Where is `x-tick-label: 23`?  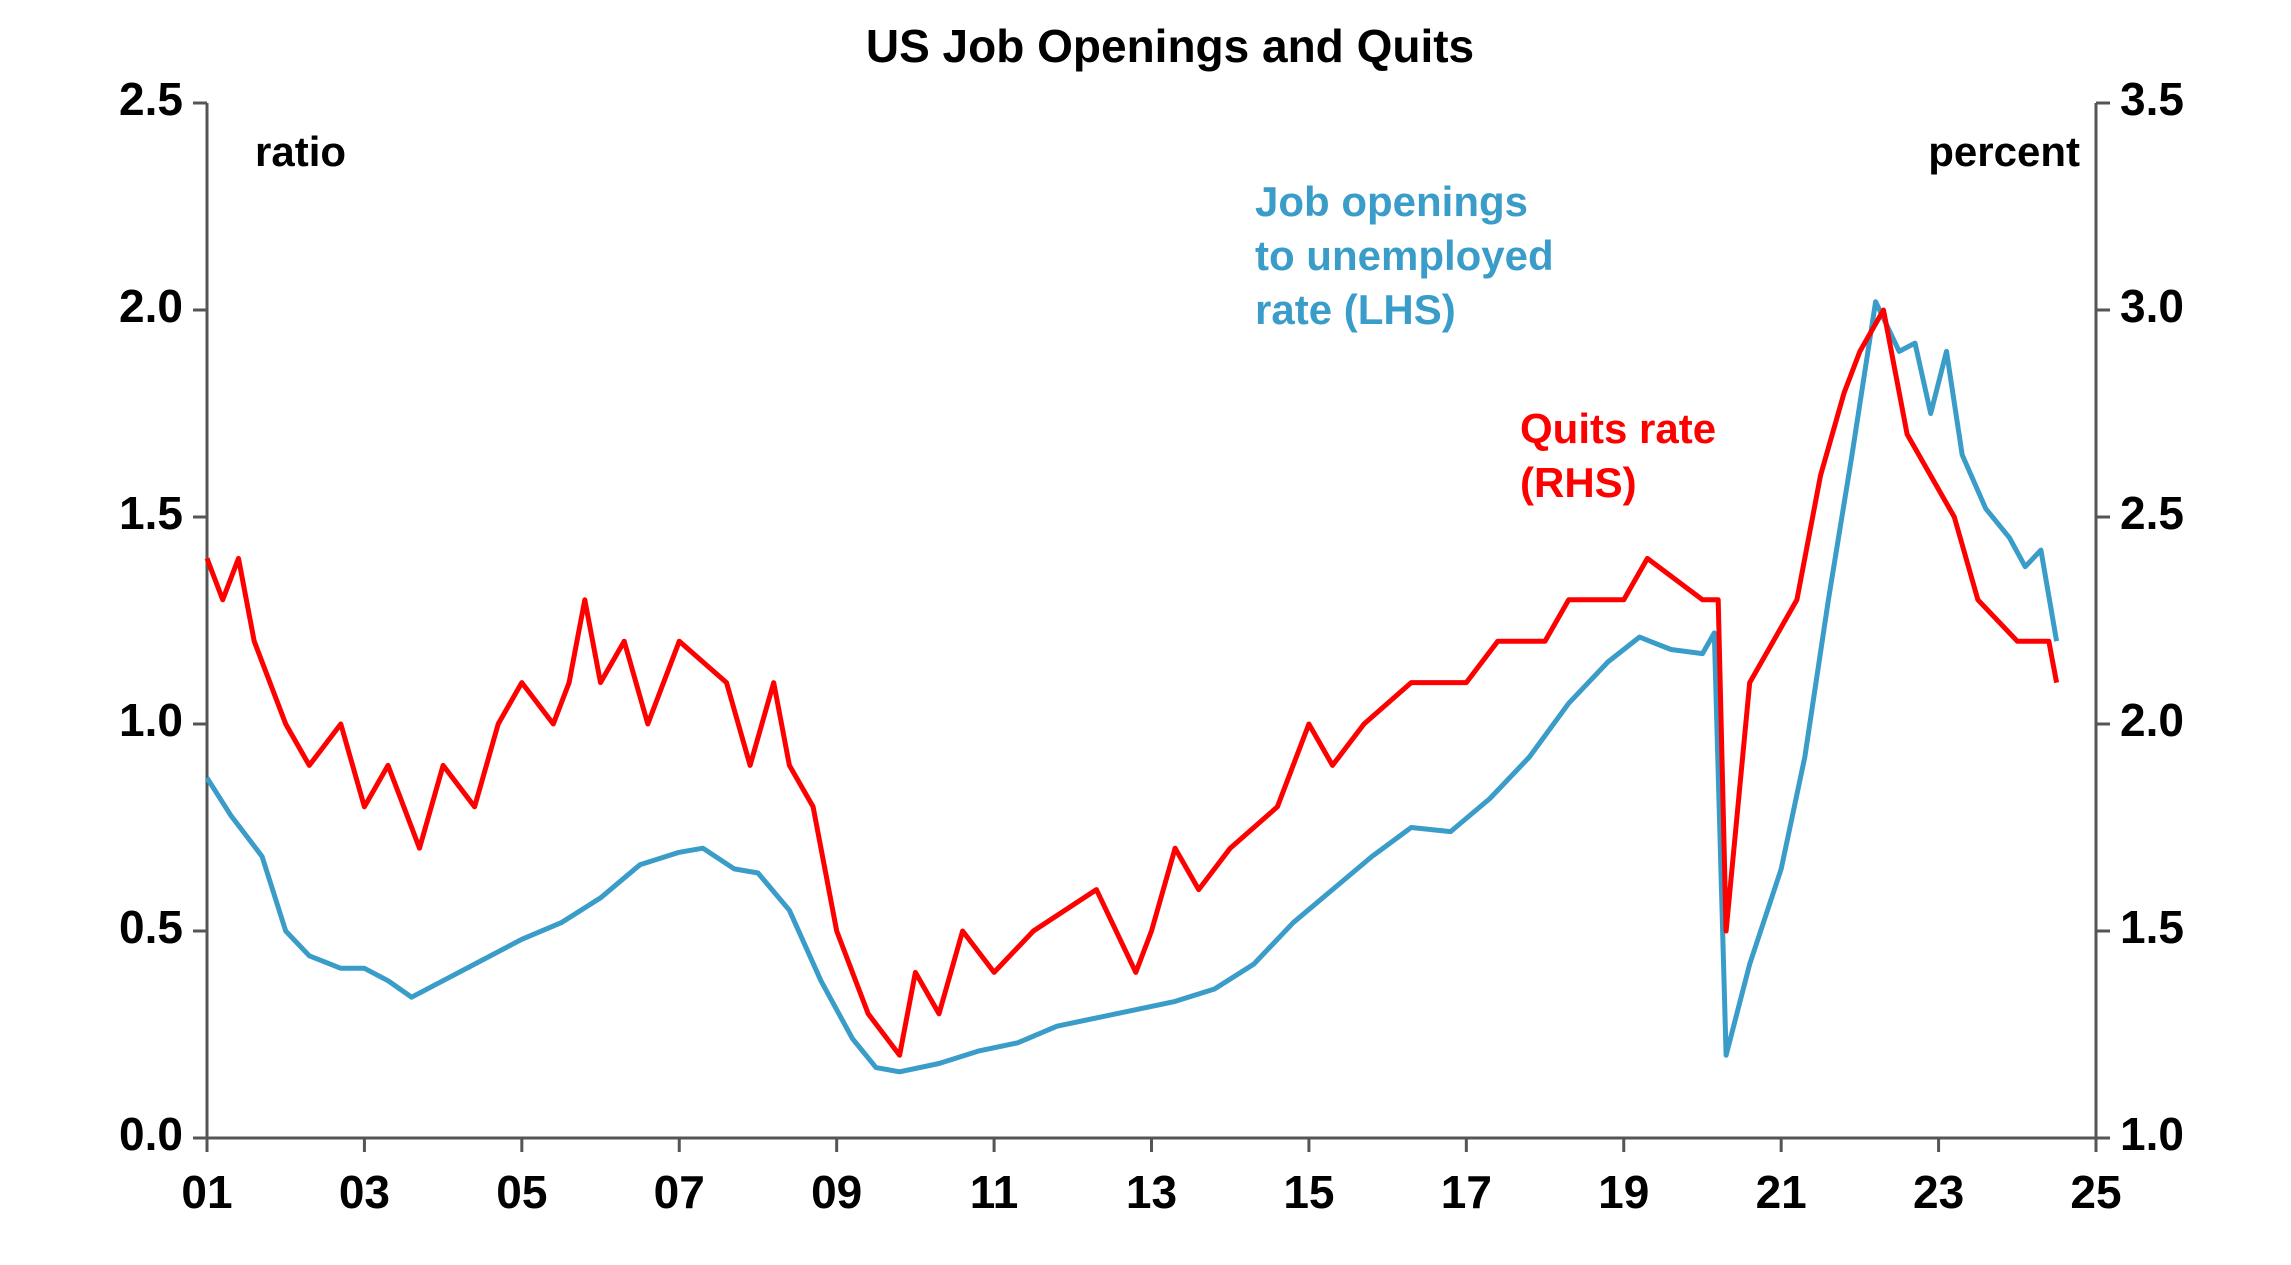
x-tick-label: 23 is located at coordinates (1938, 1192).